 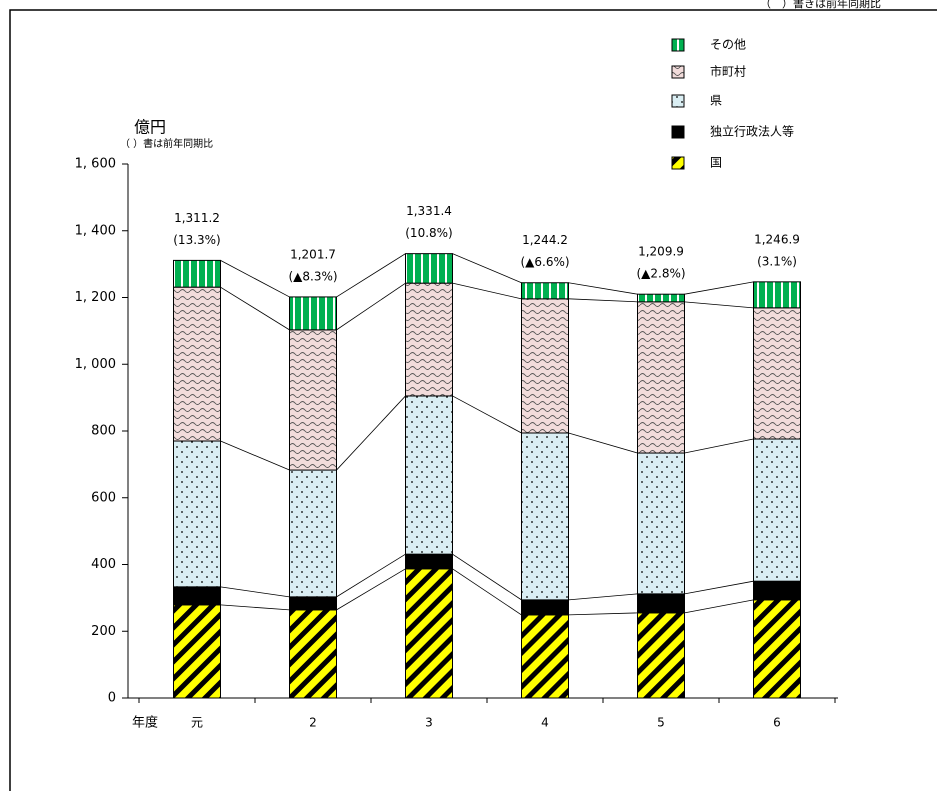 What do you see at coordinates (166, 143) in the screenshot?
I see `y-axis-sublabel: （ ）書は前年同期比` at bounding box center [166, 143].